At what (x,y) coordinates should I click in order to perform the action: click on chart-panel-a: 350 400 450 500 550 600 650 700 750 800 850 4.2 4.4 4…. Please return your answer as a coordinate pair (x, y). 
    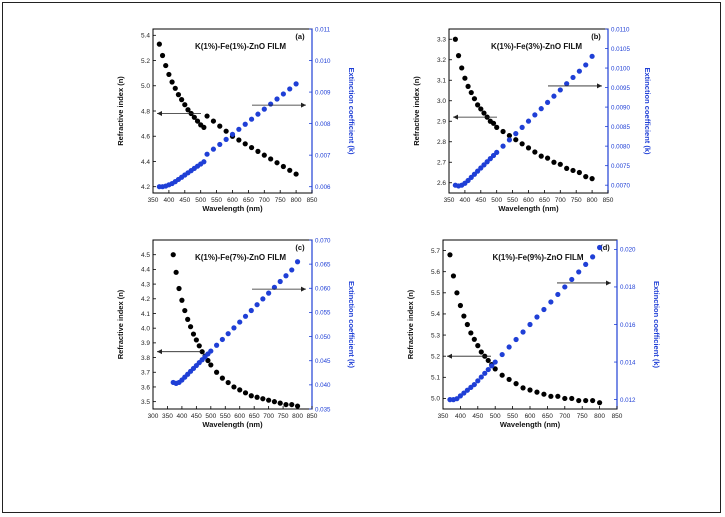
    Looking at the image, I should click on (236, 119).